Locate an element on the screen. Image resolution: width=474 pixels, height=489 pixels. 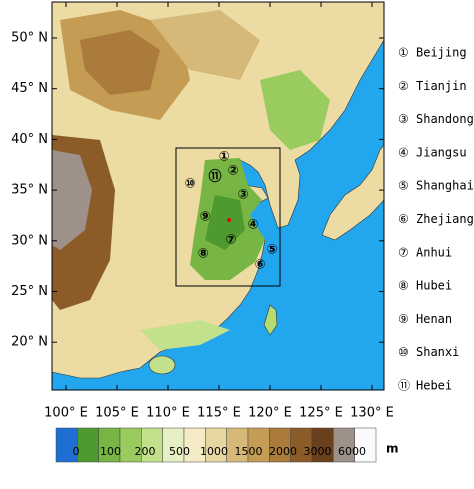
legend-name: Hubei is located at coordinates (434, 286).